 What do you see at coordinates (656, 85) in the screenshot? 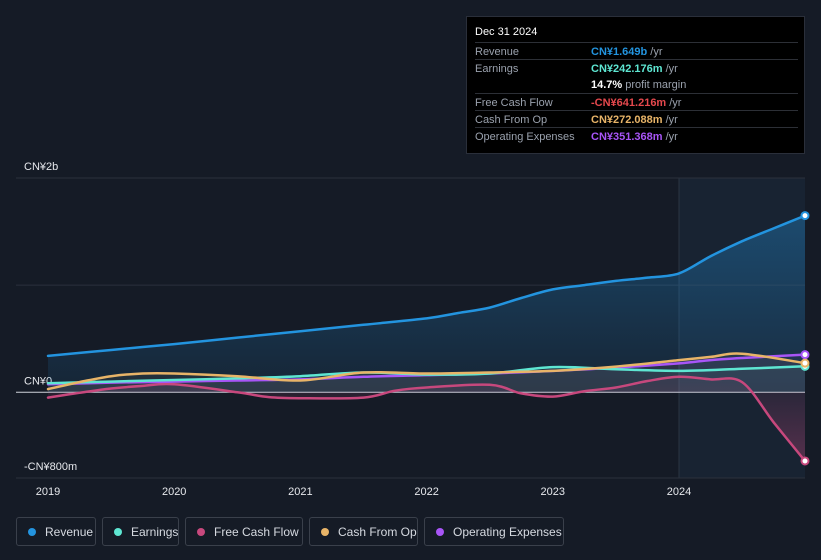
I see `tooltip-unit: profit margin` at bounding box center [656, 85].